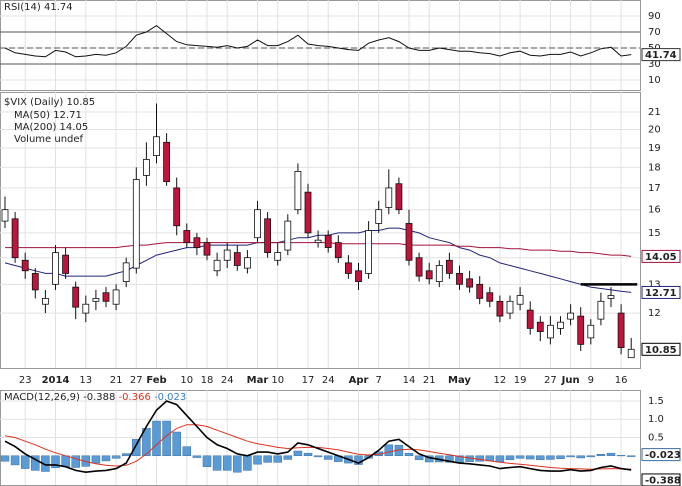 The image size is (682, 486). I want to click on x-tick-label: May, so click(459, 380).